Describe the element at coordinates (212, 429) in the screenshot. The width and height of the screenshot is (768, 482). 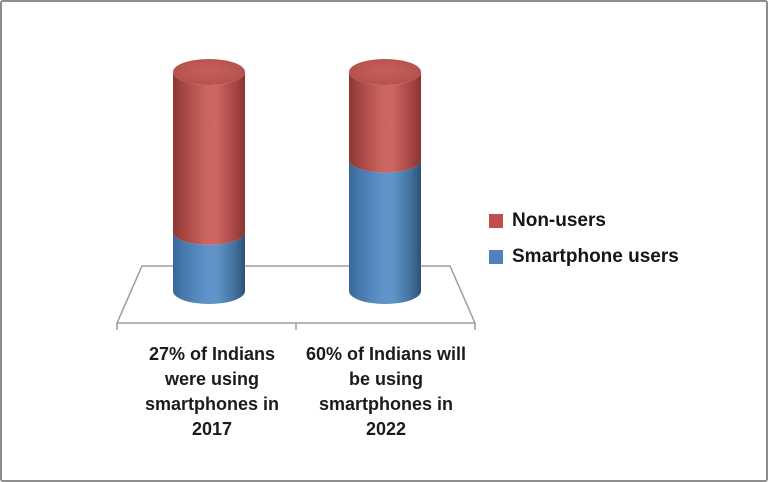
I see `category-label-line: 2017` at that location.